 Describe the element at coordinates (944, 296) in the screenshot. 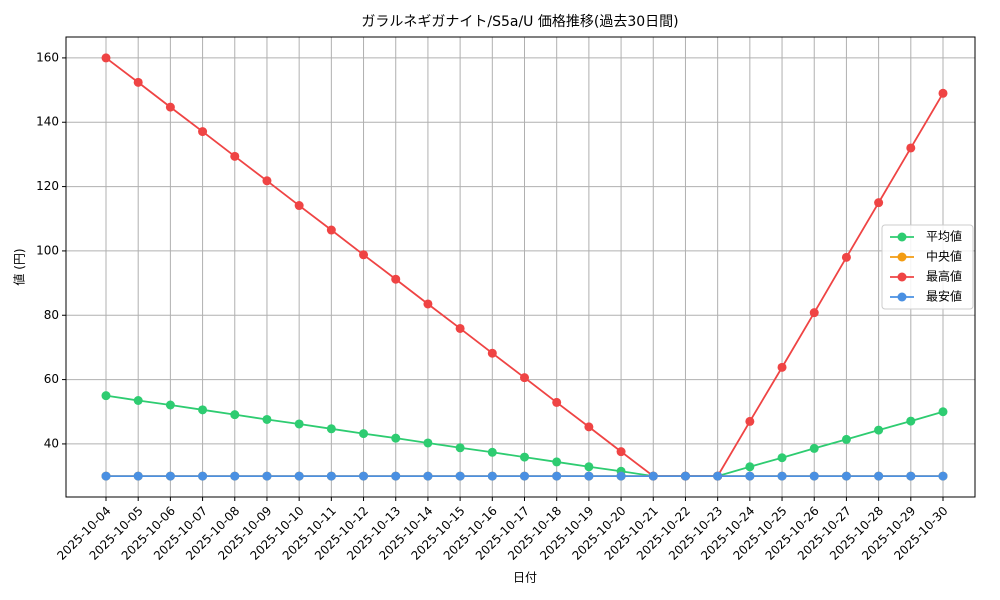

I see `legend-label: 最安値` at that location.